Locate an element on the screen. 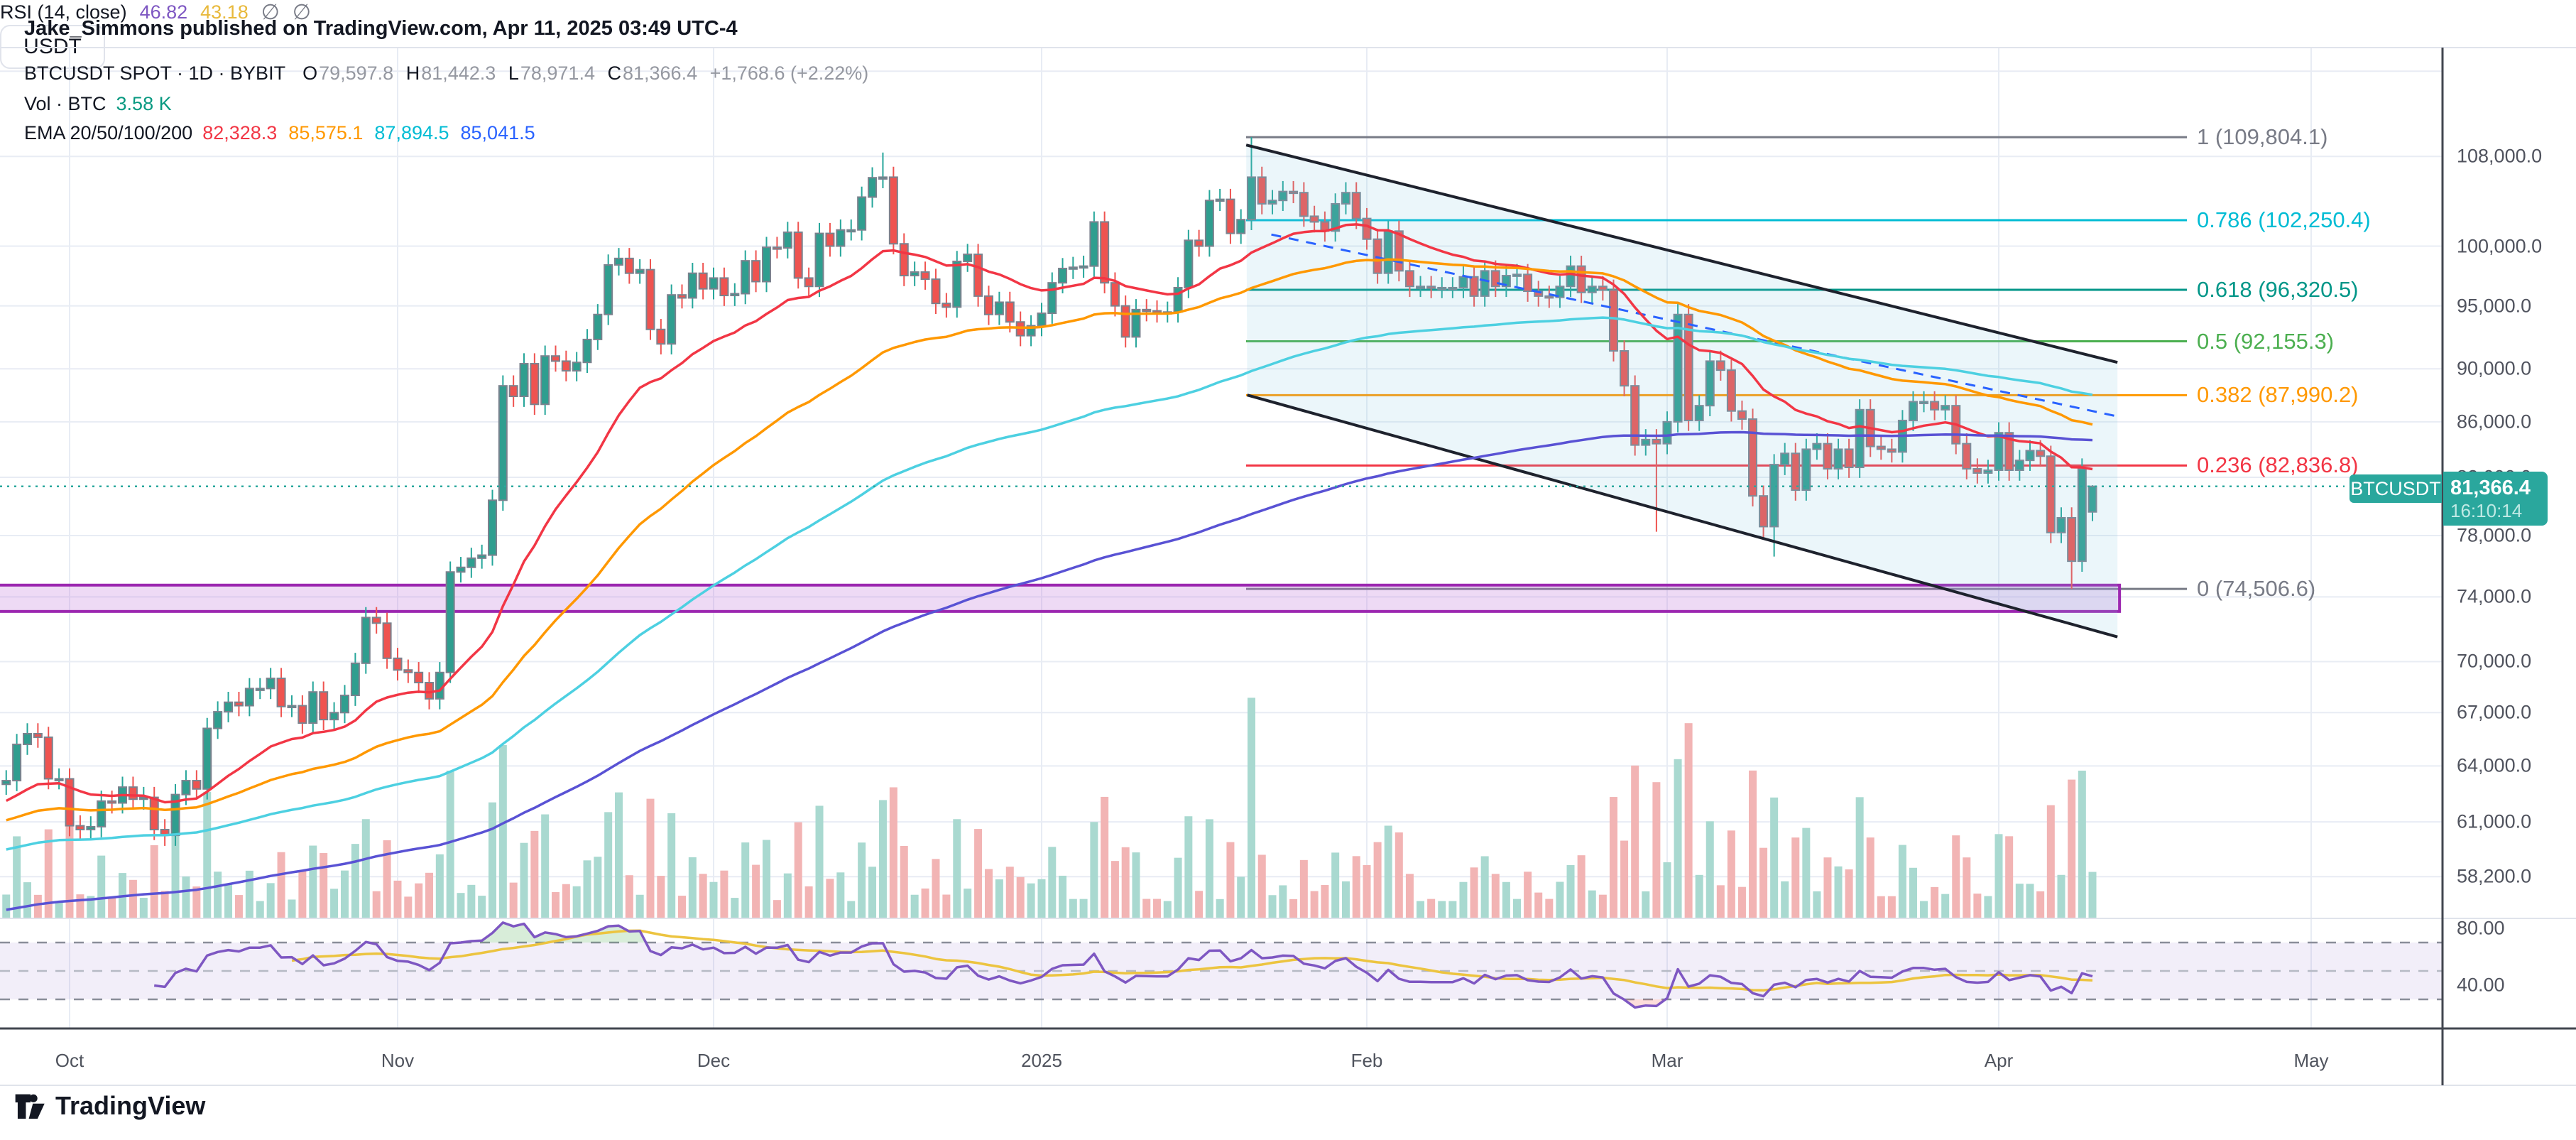 This screenshot has width=2576, height=1140. price-axis-tick: 64,000.0 is located at coordinates (2494, 765).